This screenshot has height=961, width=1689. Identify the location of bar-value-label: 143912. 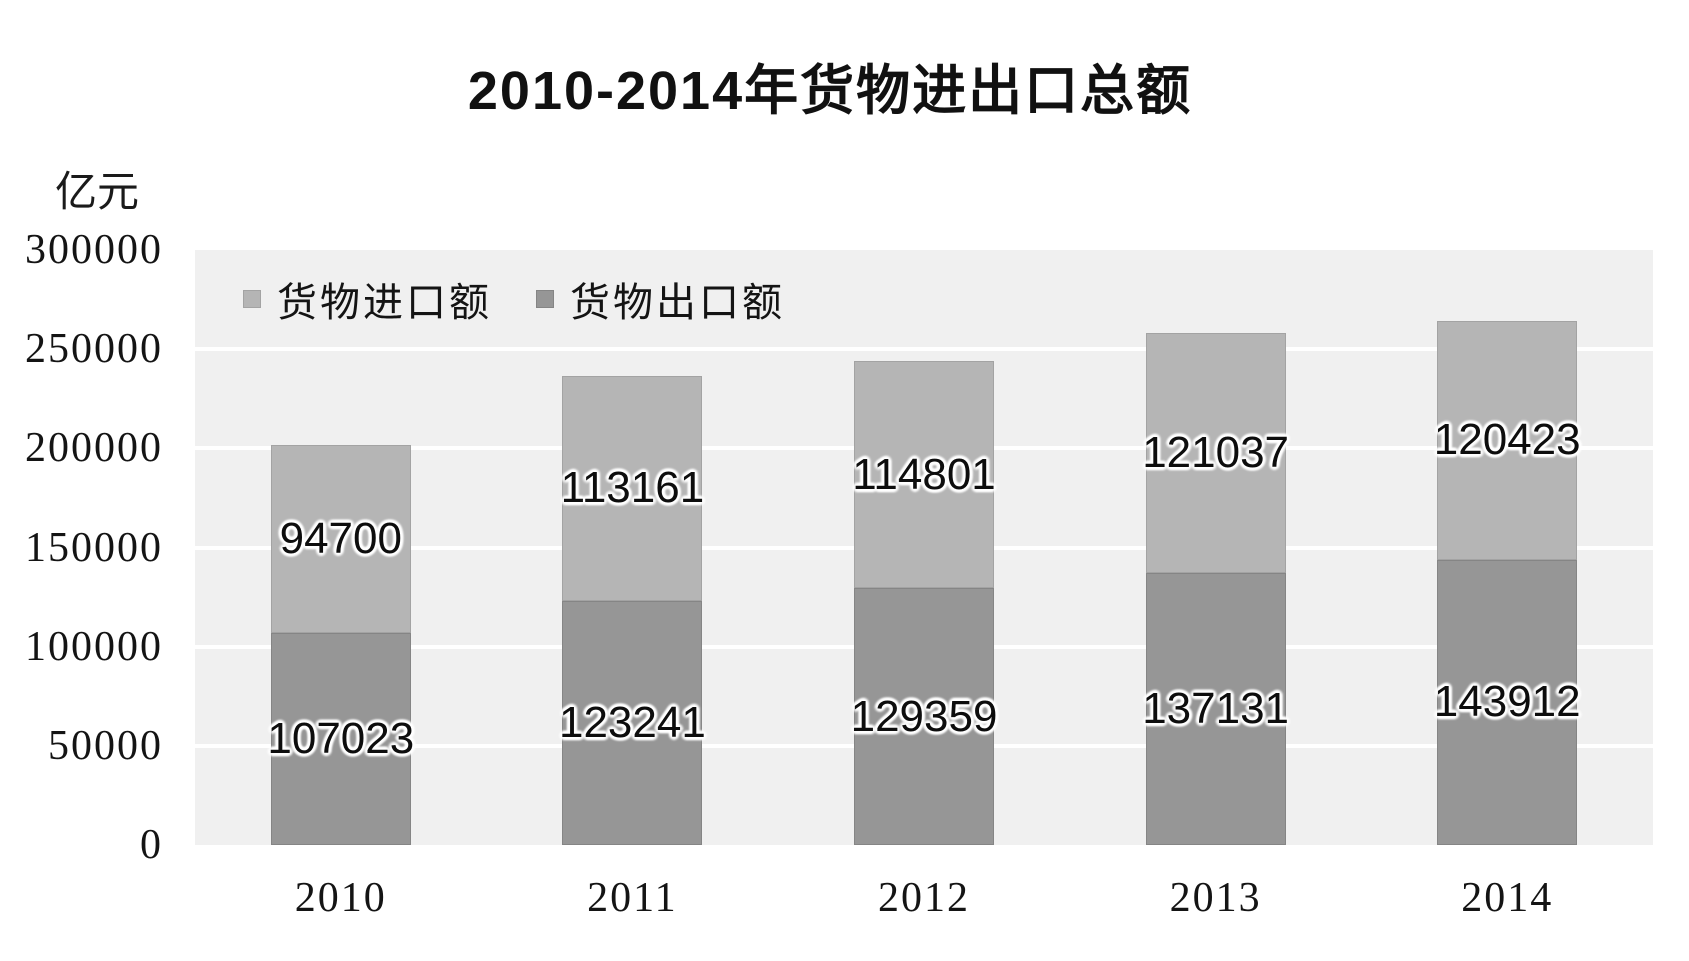
(1507, 702).